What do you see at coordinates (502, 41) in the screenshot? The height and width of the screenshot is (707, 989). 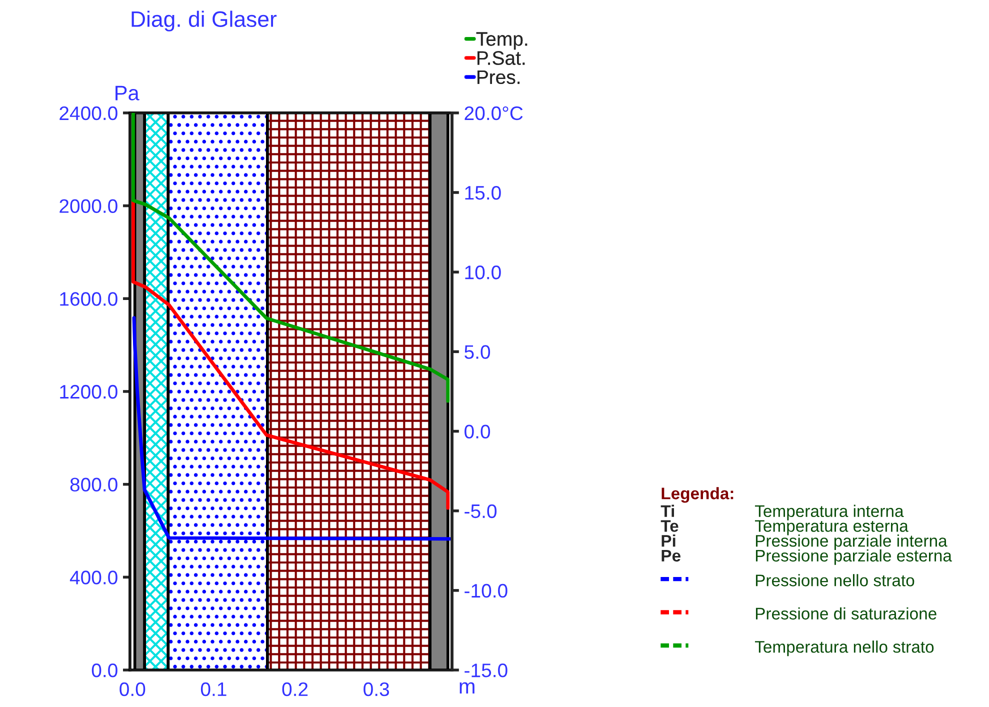 I see `legend-label: Temp.` at bounding box center [502, 41].